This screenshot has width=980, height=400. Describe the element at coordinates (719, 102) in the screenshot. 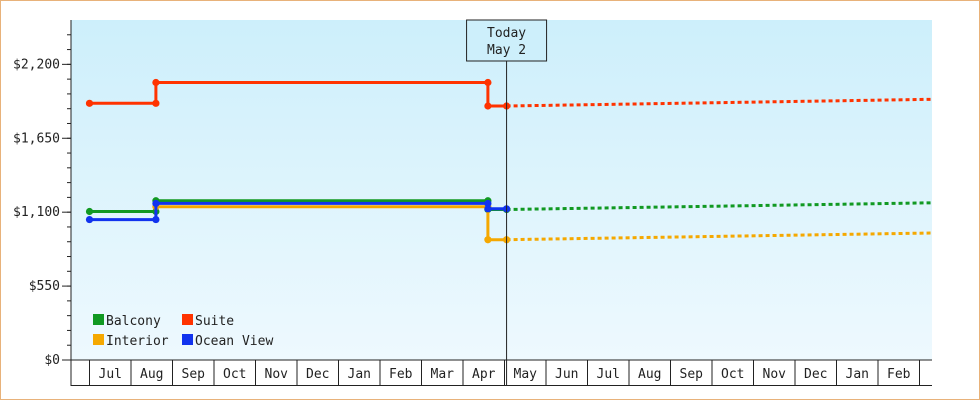

I see `forecast-line-suite` at that location.